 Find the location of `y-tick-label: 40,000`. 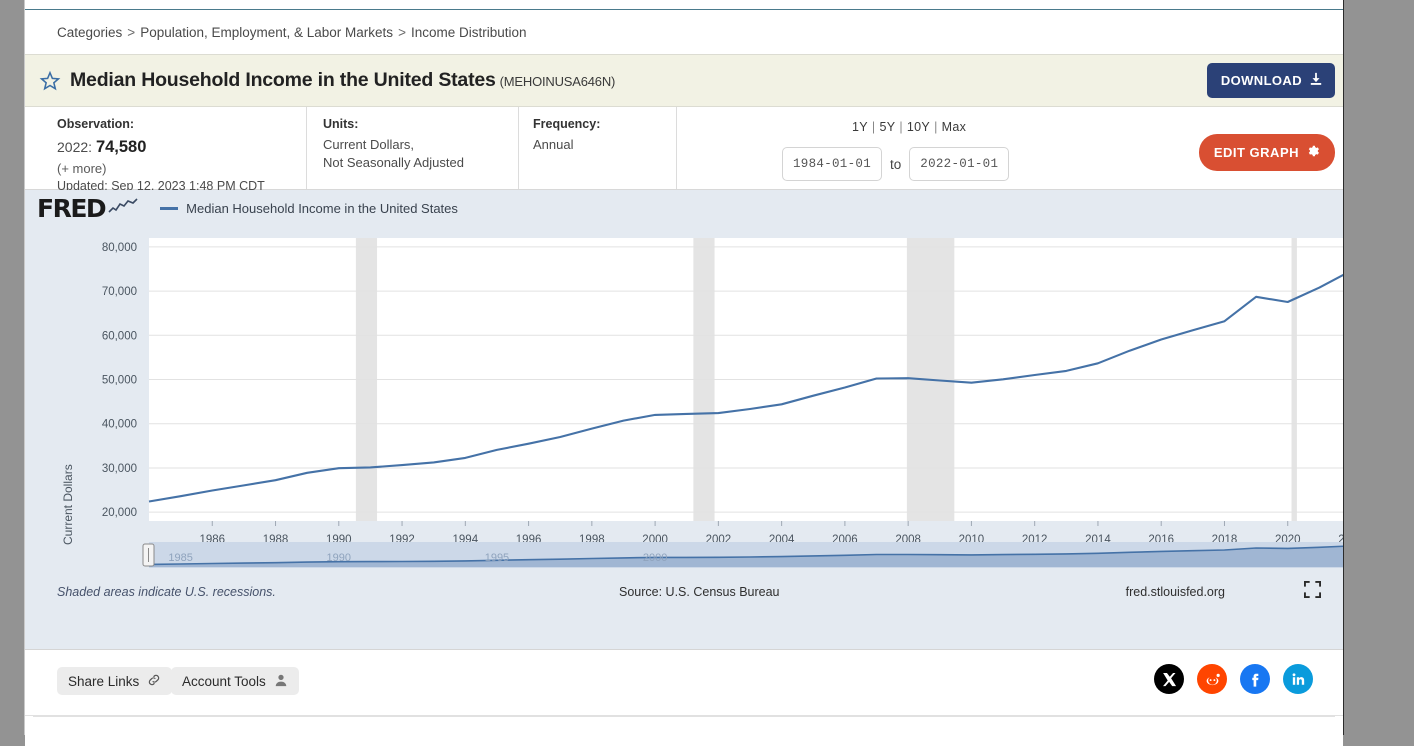

y-tick-label: 40,000 is located at coordinates (119, 425).